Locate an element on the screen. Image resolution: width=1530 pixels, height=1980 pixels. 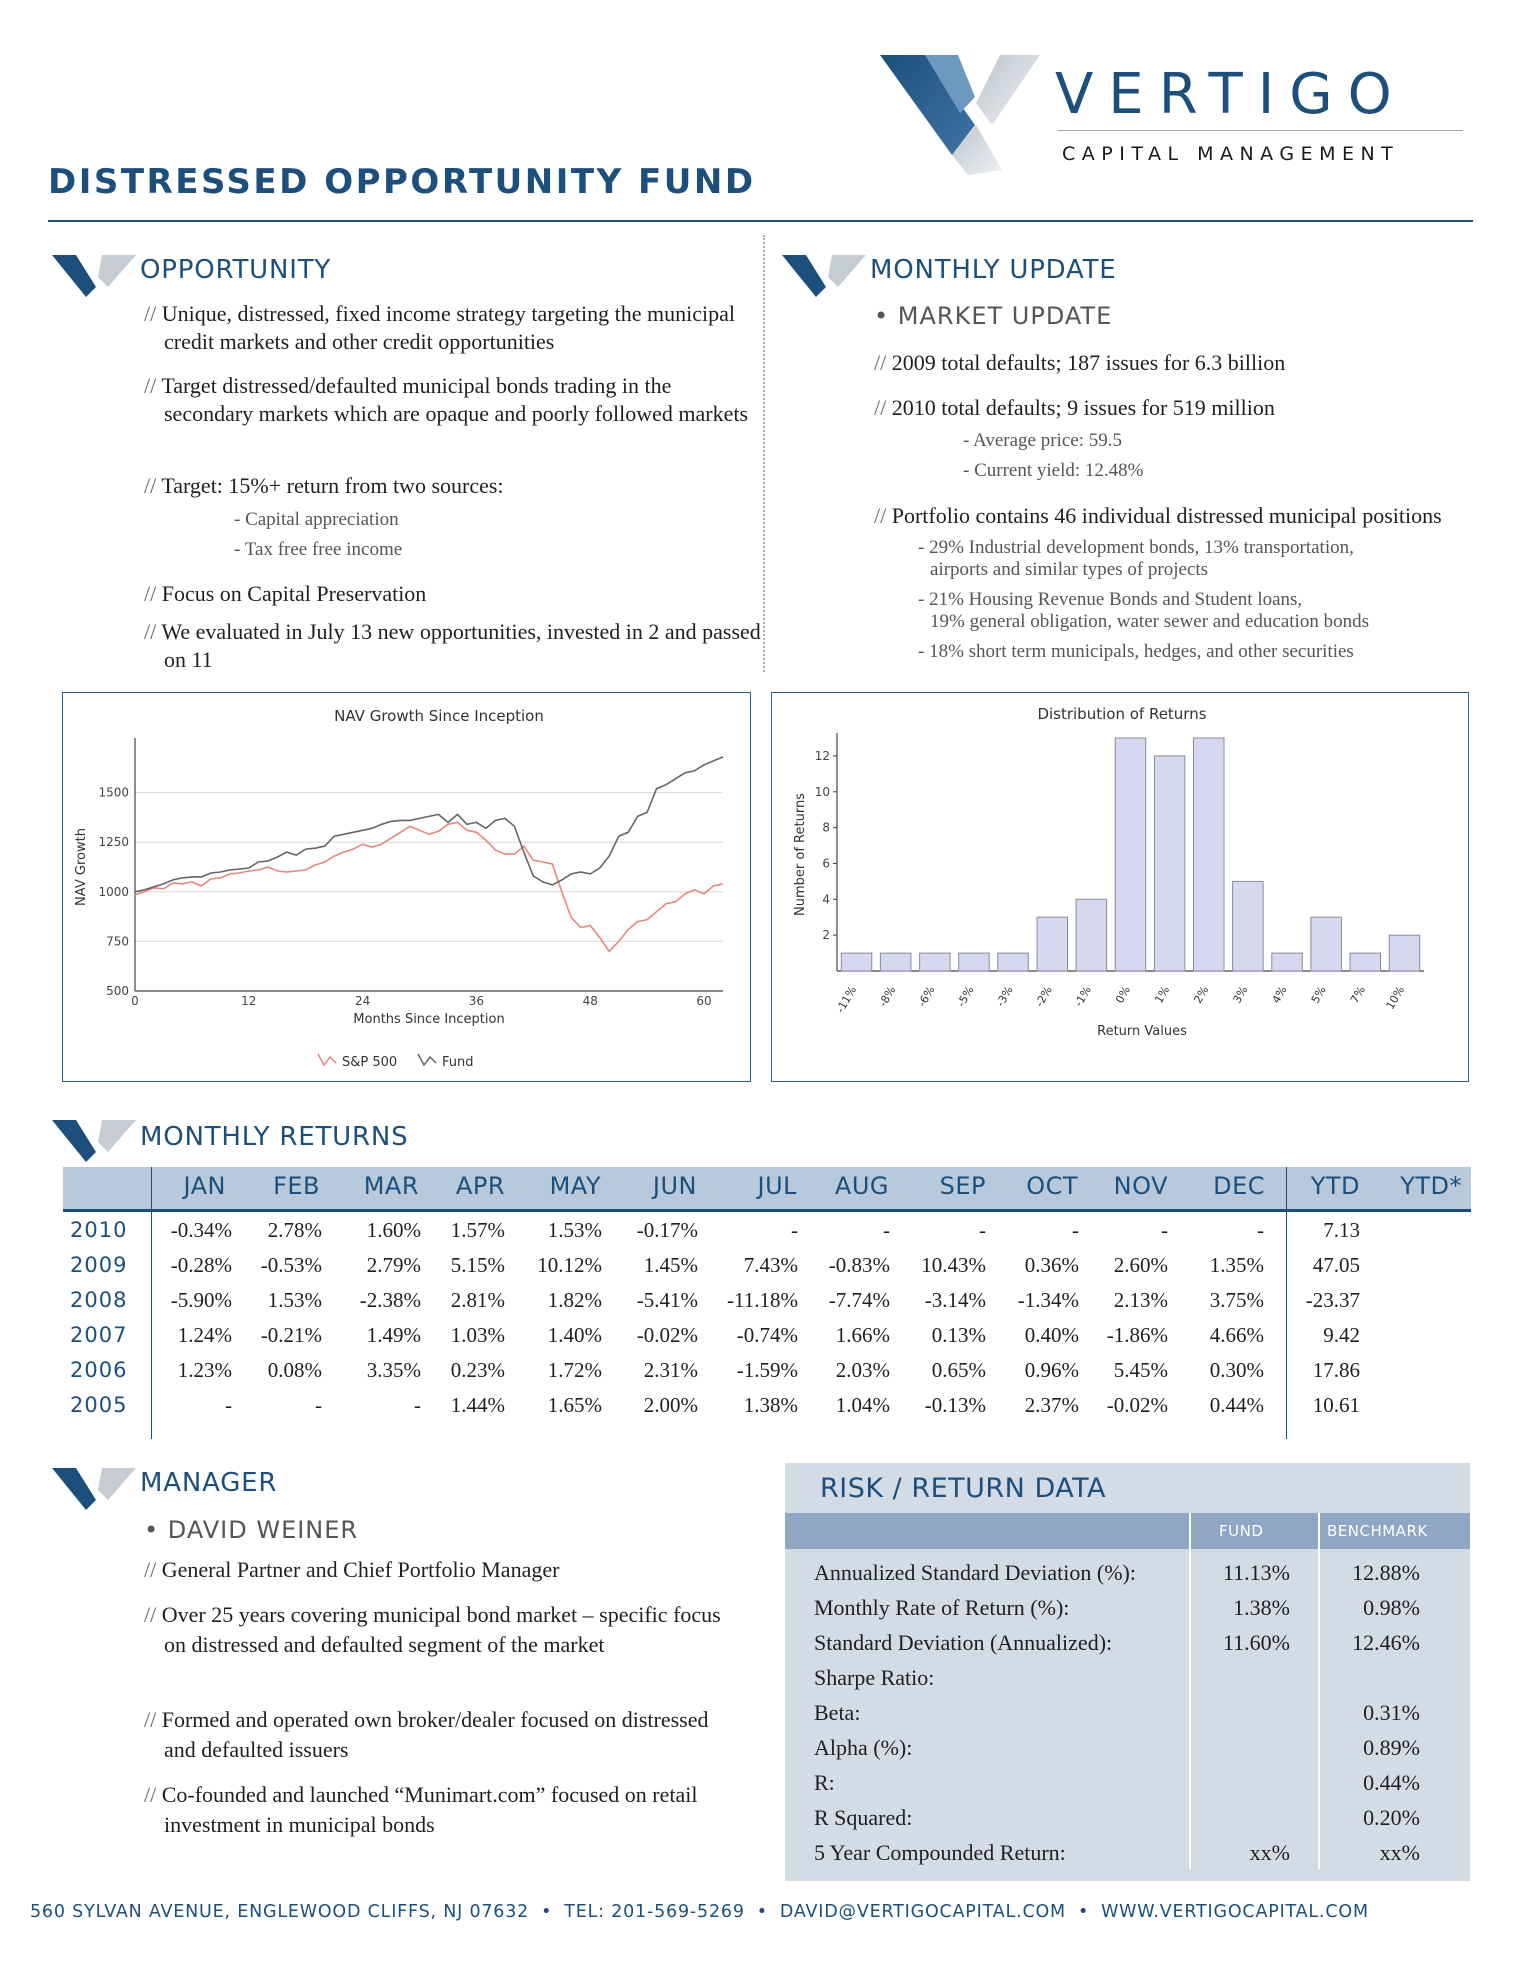
risk-return-title: RISK / RETURN DATA is located at coordinates (963, 1488).